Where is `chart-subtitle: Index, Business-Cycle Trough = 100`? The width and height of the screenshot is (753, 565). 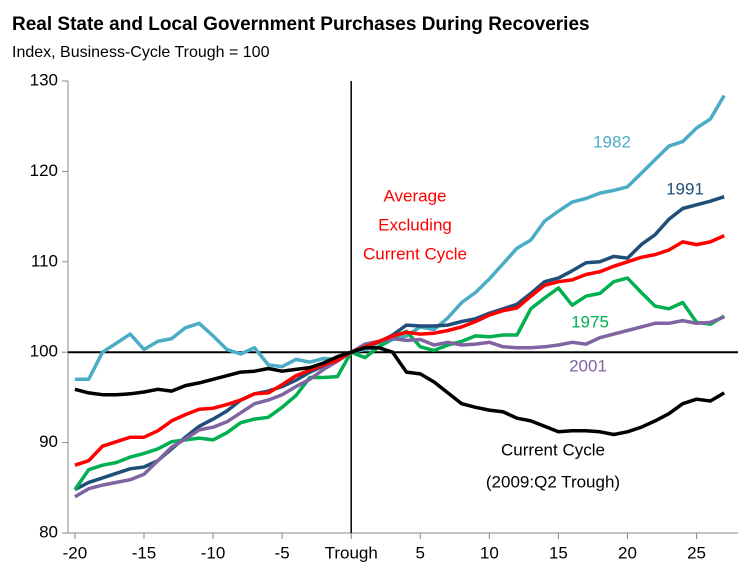 chart-subtitle: Index, Business-Cycle Trough = 100 is located at coordinates (141, 52).